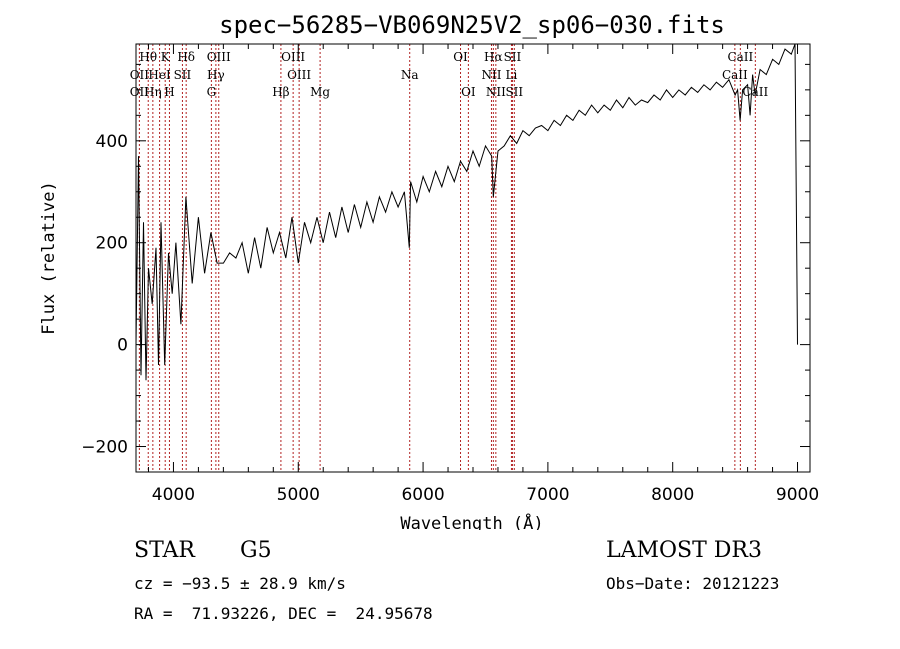  What do you see at coordinates (471, 521) in the screenshot?
I see `x-axis-label: Wavelength (Å)` at bounding box center [471, 521].